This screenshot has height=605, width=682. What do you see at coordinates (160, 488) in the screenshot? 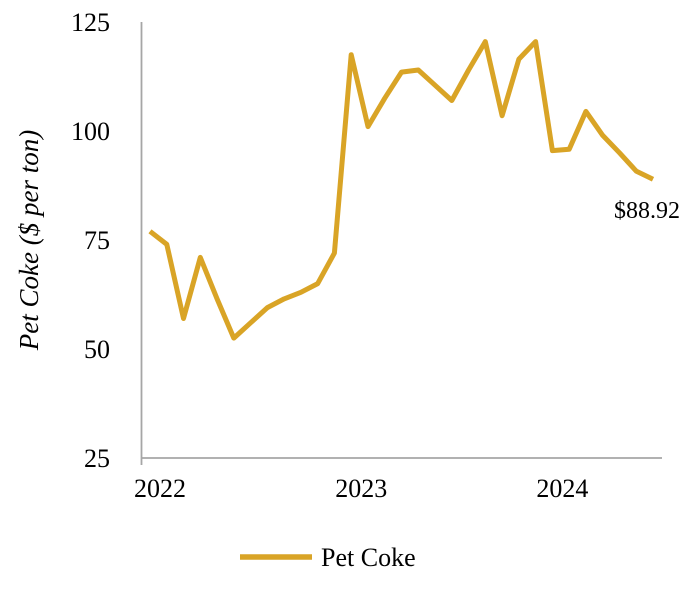
I see `x-year-label: 2022` at bounding box center [160, 488].